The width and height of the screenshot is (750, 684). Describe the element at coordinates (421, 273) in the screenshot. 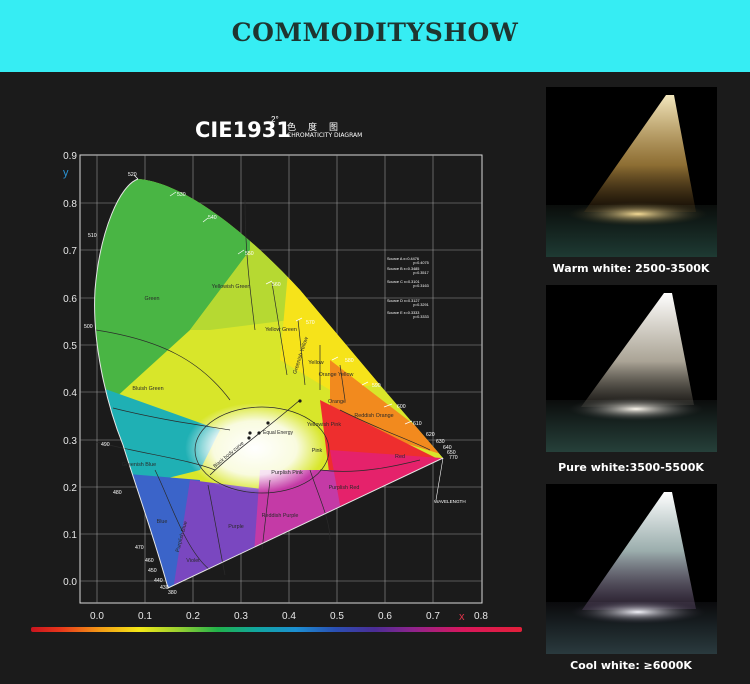

I see `svg-text: y=0.3517` at that location.